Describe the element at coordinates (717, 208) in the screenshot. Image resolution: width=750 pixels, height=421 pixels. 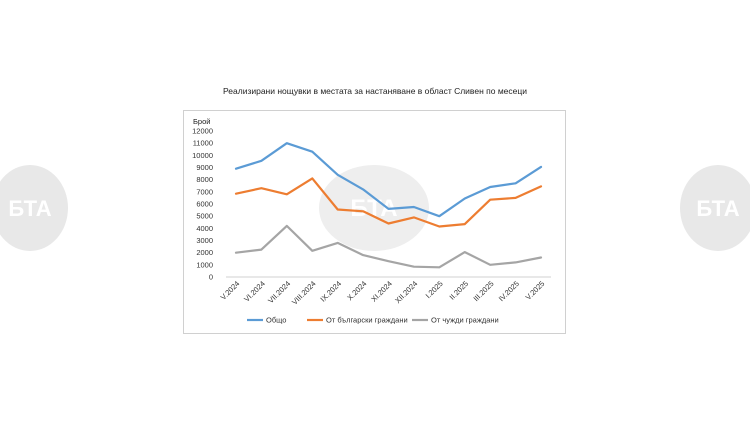
I see `watermark-right-text: БТА` at that location.